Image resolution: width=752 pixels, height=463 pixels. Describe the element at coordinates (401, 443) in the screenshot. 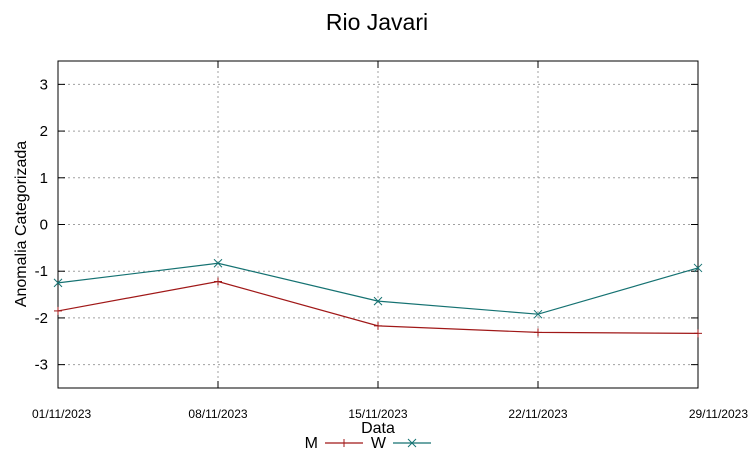

I see `legend-item-w: W` at that location.